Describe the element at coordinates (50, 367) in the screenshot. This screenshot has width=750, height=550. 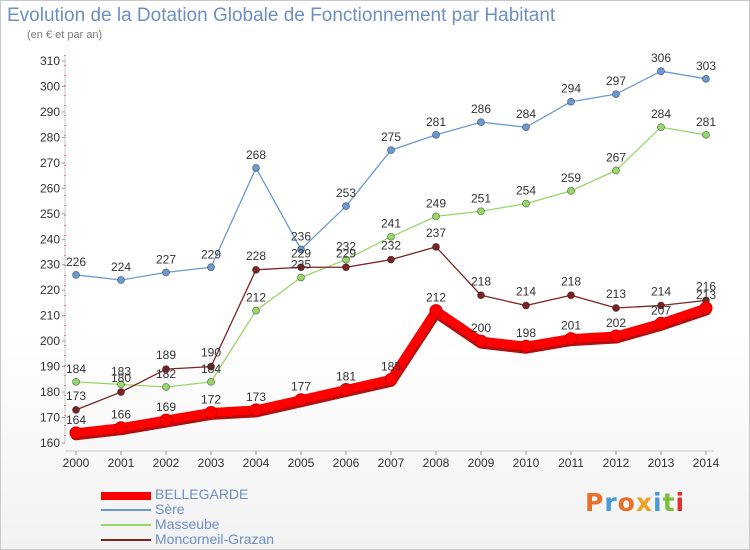
I see `y-tick-label: 190` at that location.